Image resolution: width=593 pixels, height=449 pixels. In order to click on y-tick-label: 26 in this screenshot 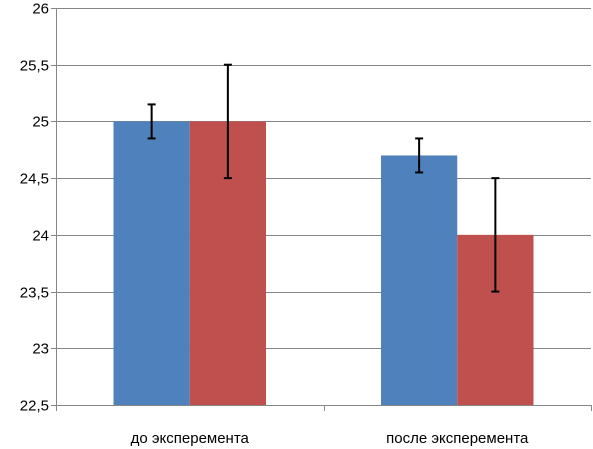, I will do `click(40, 9)`.